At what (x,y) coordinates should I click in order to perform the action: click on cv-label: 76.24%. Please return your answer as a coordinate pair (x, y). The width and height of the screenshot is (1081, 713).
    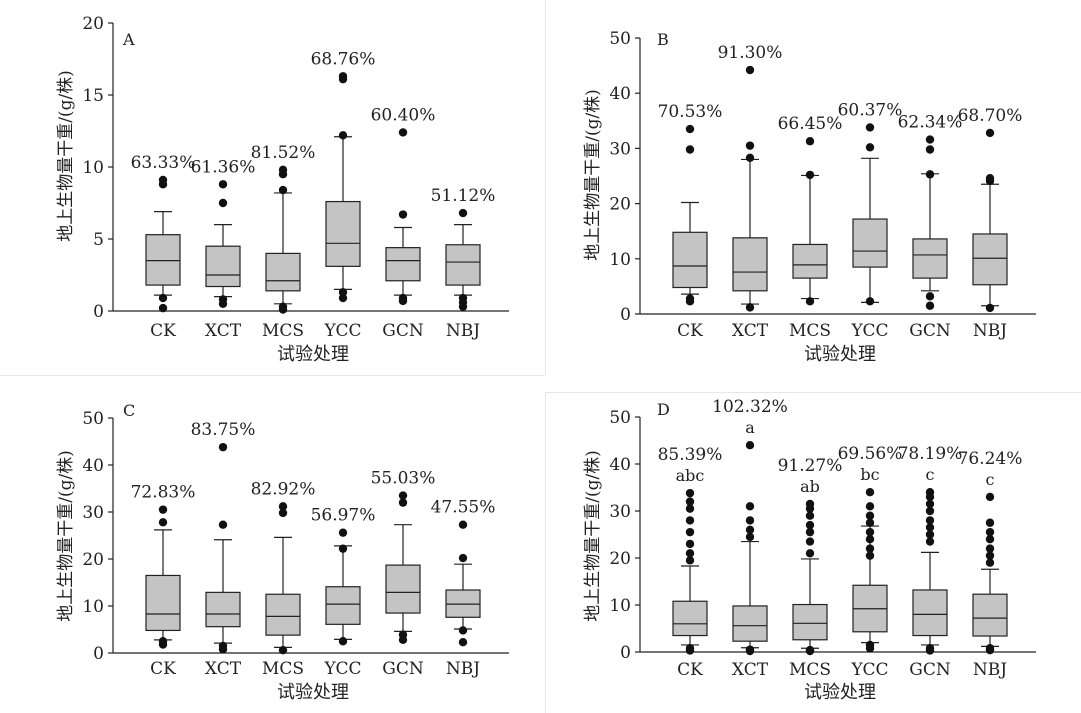
    Looking at the image, I should click on (990, 459).